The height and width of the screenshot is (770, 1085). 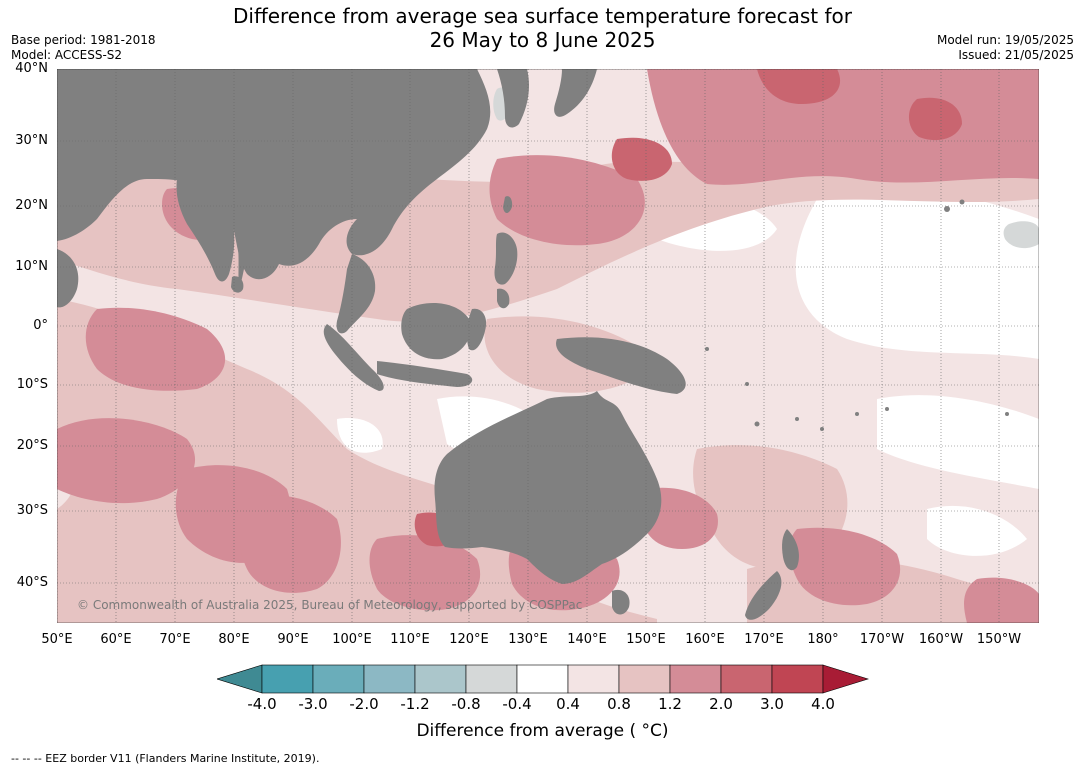 I want to click on title-line-2: 26 May to 8 June 2025, so click(x=542, y=40).